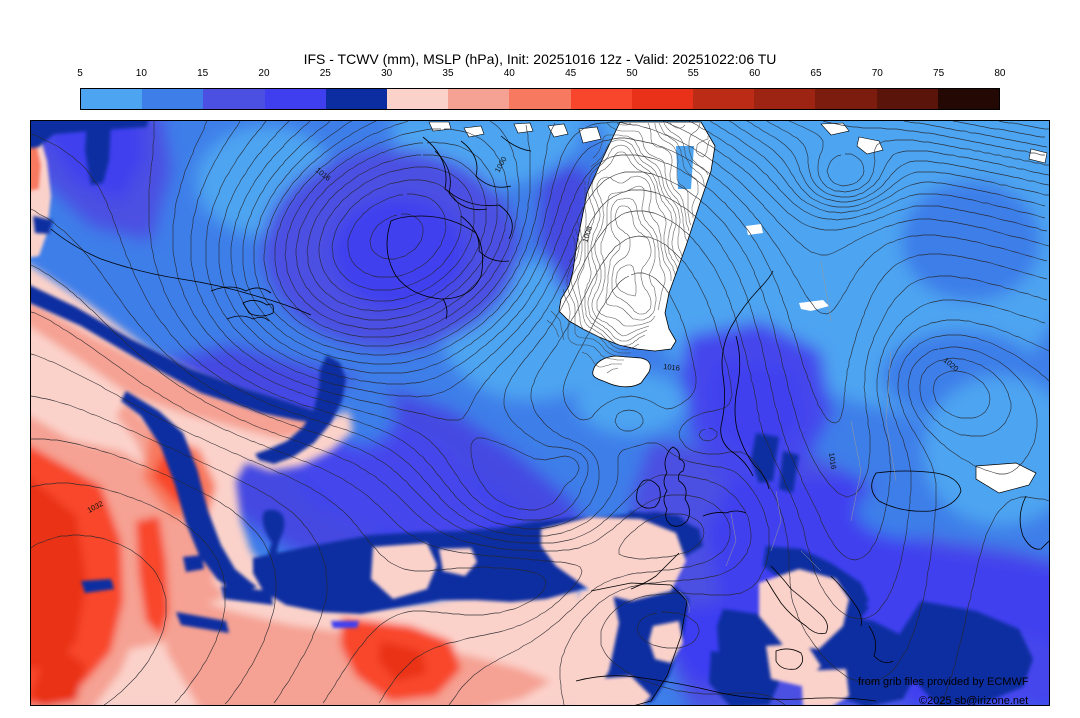 Image resolution: width=1080 pixels, height=718 pixels. Describe the element at coordinates (943, 682) in the screenshot. I see `svg-text:from grib files provided by EC: from grib files provided by ECMWF` at that location.